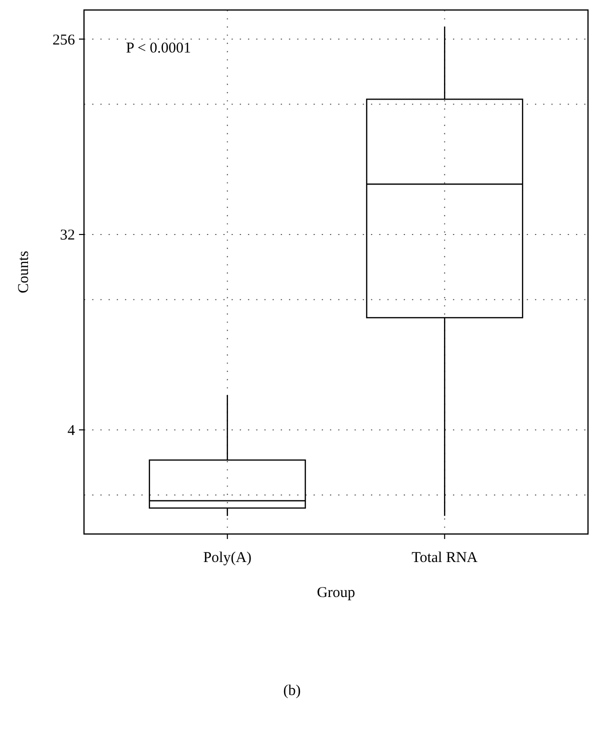 The height and width of the screenshot is (730, 600). I want to click on x-tick-label: Total RNA, so click(445, 558).